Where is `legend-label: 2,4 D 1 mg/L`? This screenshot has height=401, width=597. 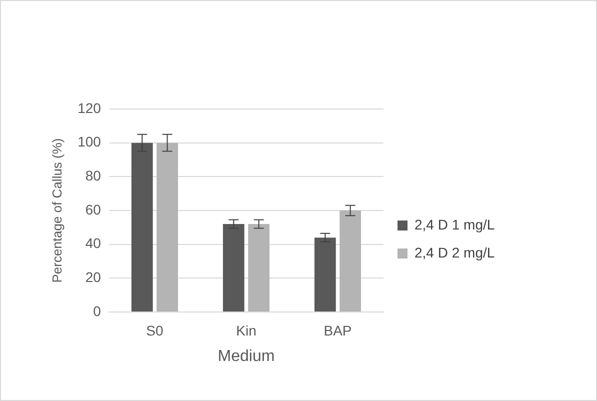 legend-label: 2,4 D 1 mg/L is located at coordinates (454, 224).